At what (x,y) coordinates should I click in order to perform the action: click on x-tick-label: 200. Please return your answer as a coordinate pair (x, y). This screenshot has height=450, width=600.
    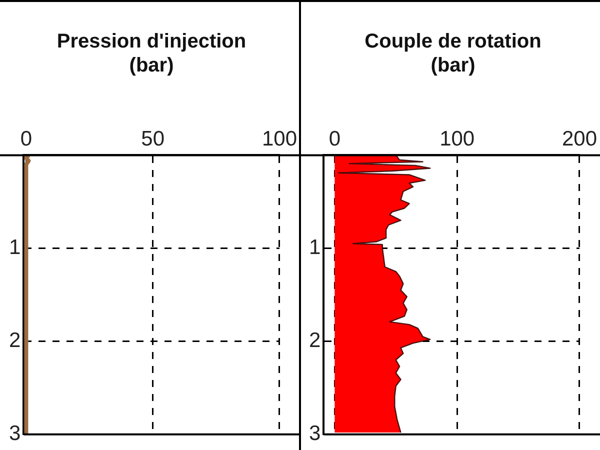
    Looking at the image, I should click on (580, 138).